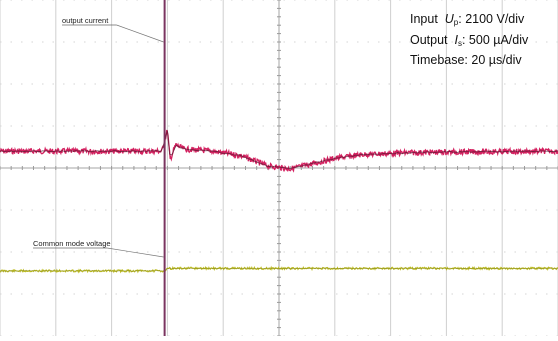 The height and width of the screenshot is (341, 558). I want to click on input-scale: Input Up: 2100 V/div, so click(467, 19).